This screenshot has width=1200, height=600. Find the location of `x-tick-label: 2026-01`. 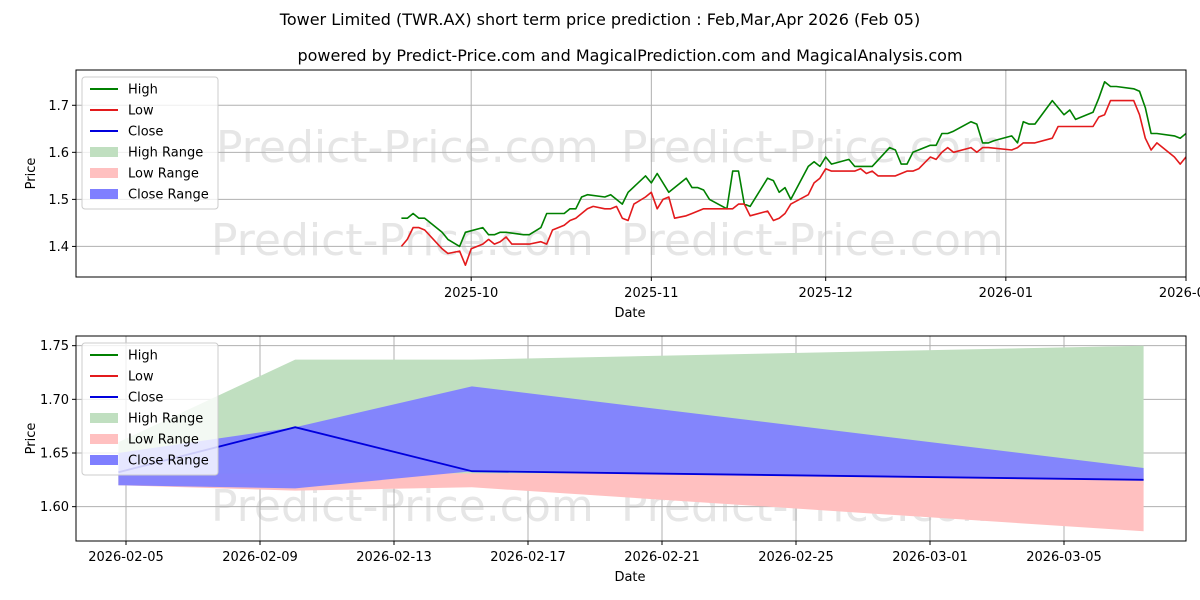

x-tick-label: 2026-01 is located at coordinates (1006, 293).